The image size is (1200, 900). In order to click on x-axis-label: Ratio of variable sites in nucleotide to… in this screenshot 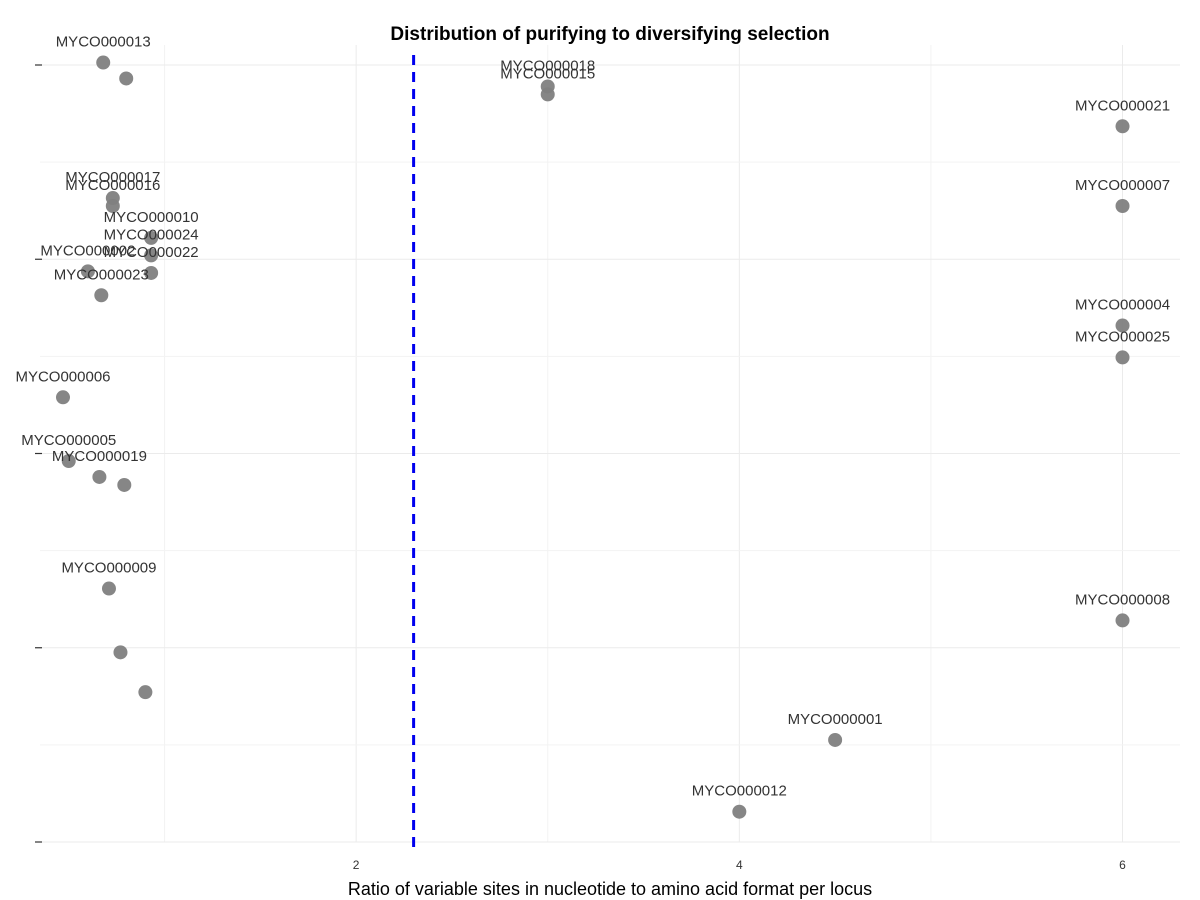, I will do `click(610, 889)`.